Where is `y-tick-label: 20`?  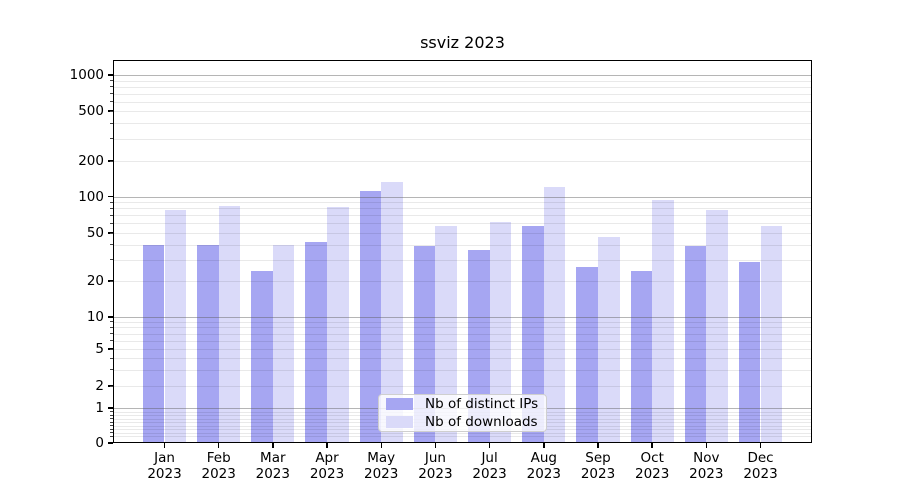
y-tick-label: 20 is located at coordinates (95, 281).